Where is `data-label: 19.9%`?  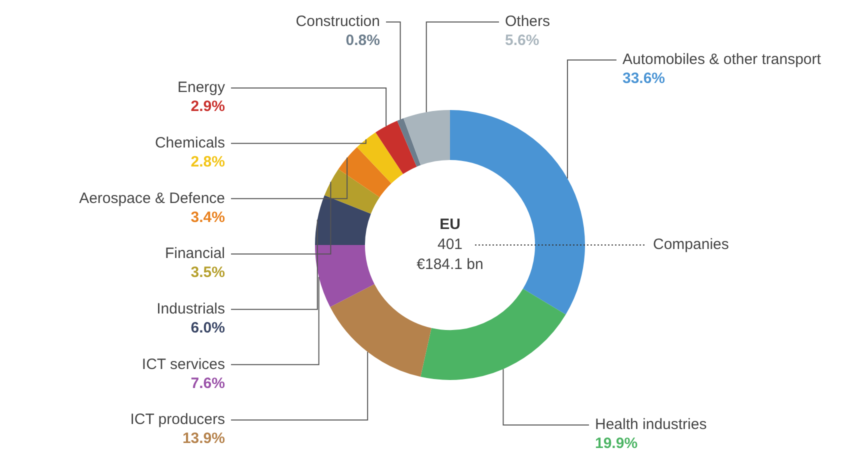 data-label: 19.9% is located at coordinates (616, 443).